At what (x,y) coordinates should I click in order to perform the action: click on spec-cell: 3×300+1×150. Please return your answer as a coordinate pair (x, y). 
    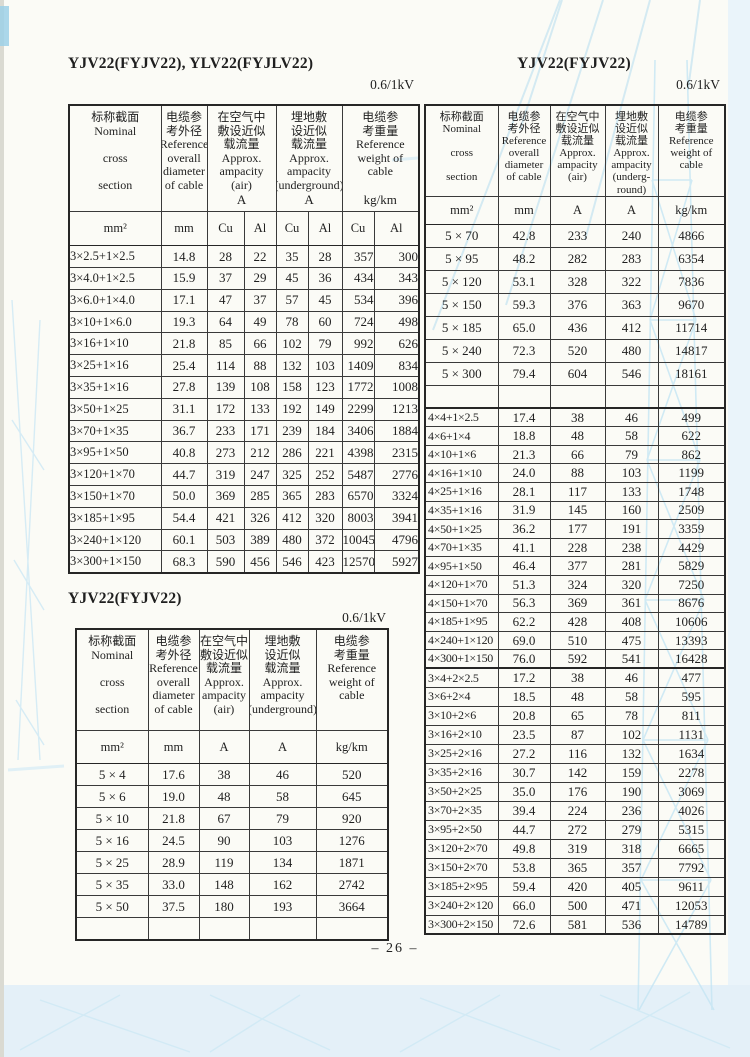
    Looking at the image, I should click on (115, 562).